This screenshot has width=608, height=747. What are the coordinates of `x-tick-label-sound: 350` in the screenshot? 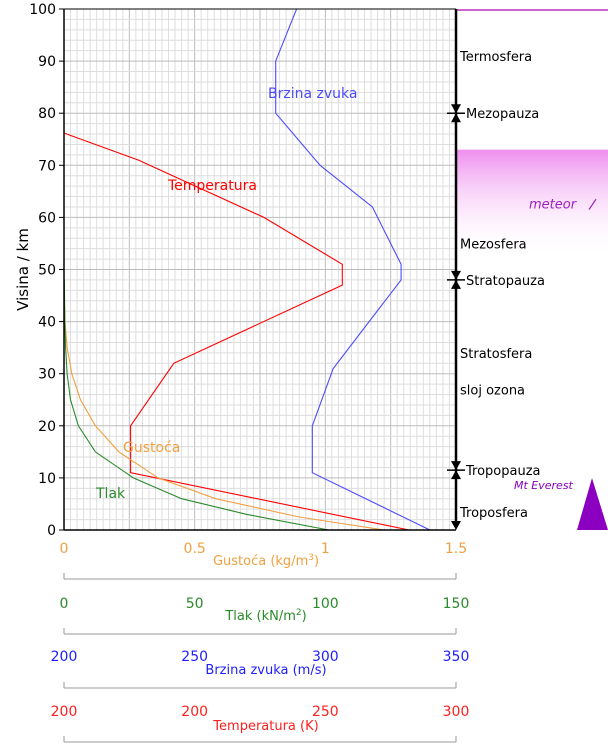 It's located at (456, 657).